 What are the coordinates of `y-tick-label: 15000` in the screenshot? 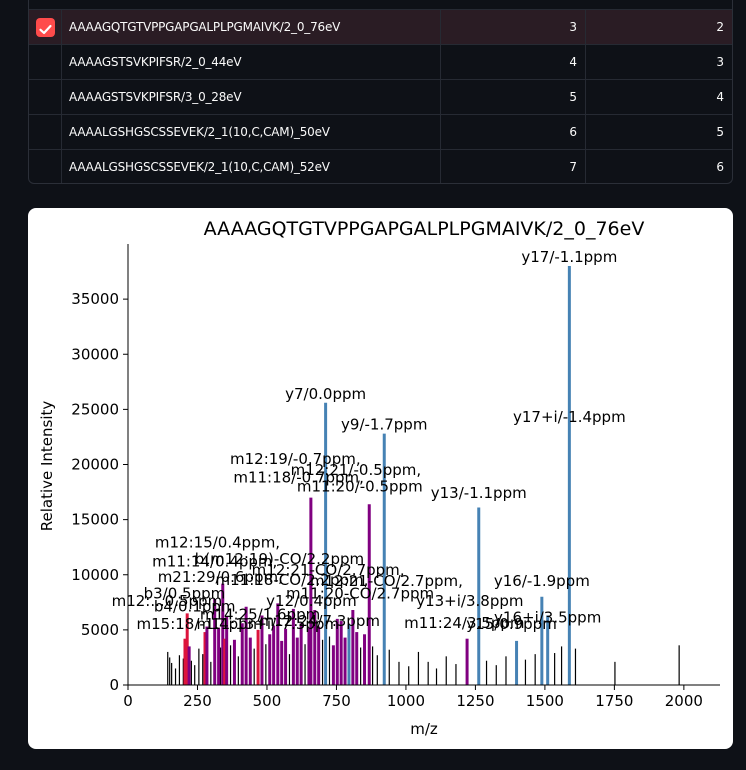 It's located at (95, 520).